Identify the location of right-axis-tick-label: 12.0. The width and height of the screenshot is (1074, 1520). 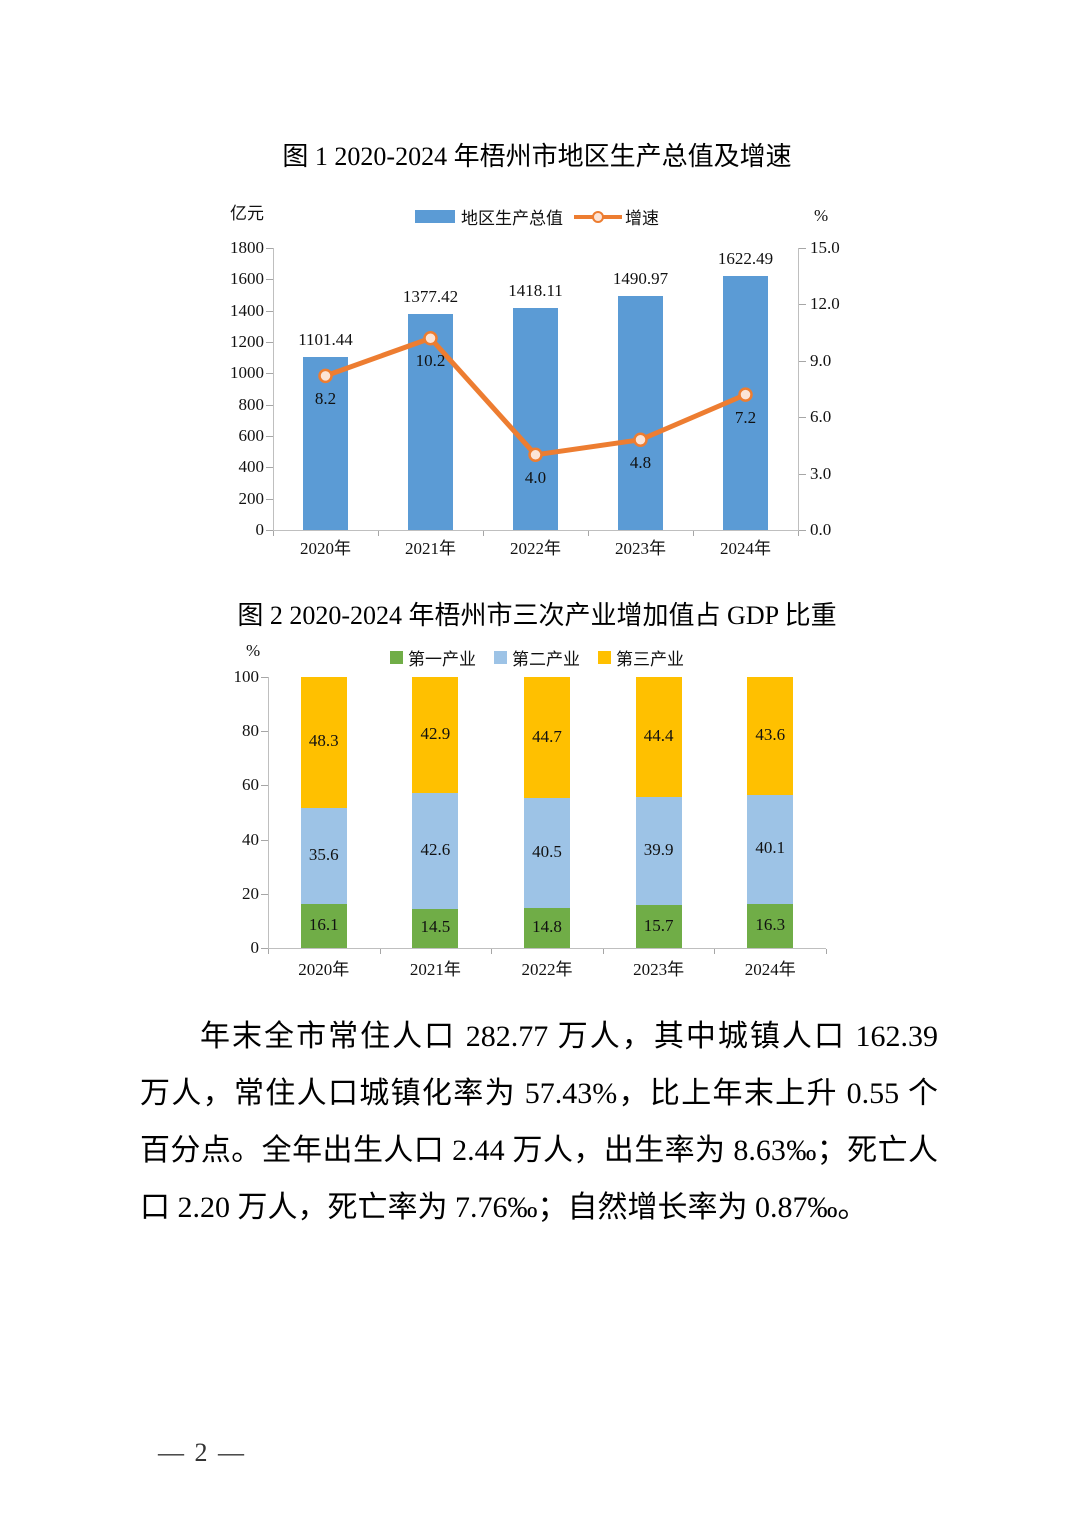
(825, 304).